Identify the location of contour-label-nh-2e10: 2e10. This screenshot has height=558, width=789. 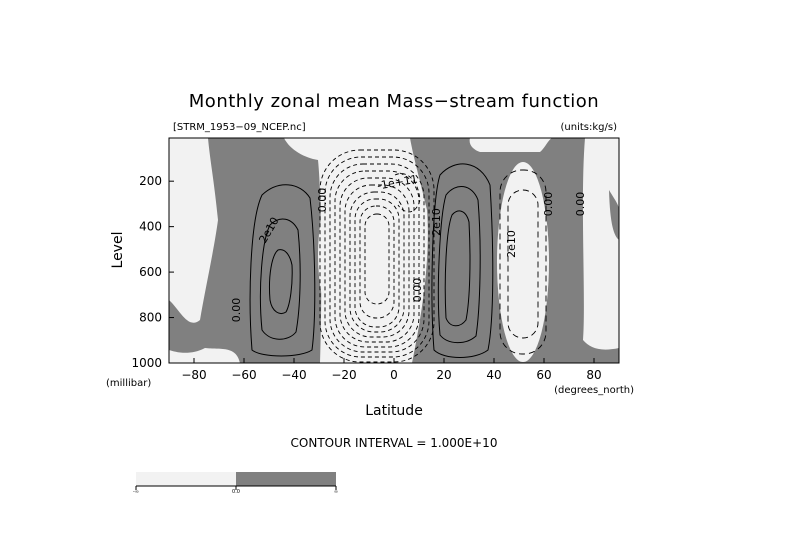
(436, 222).